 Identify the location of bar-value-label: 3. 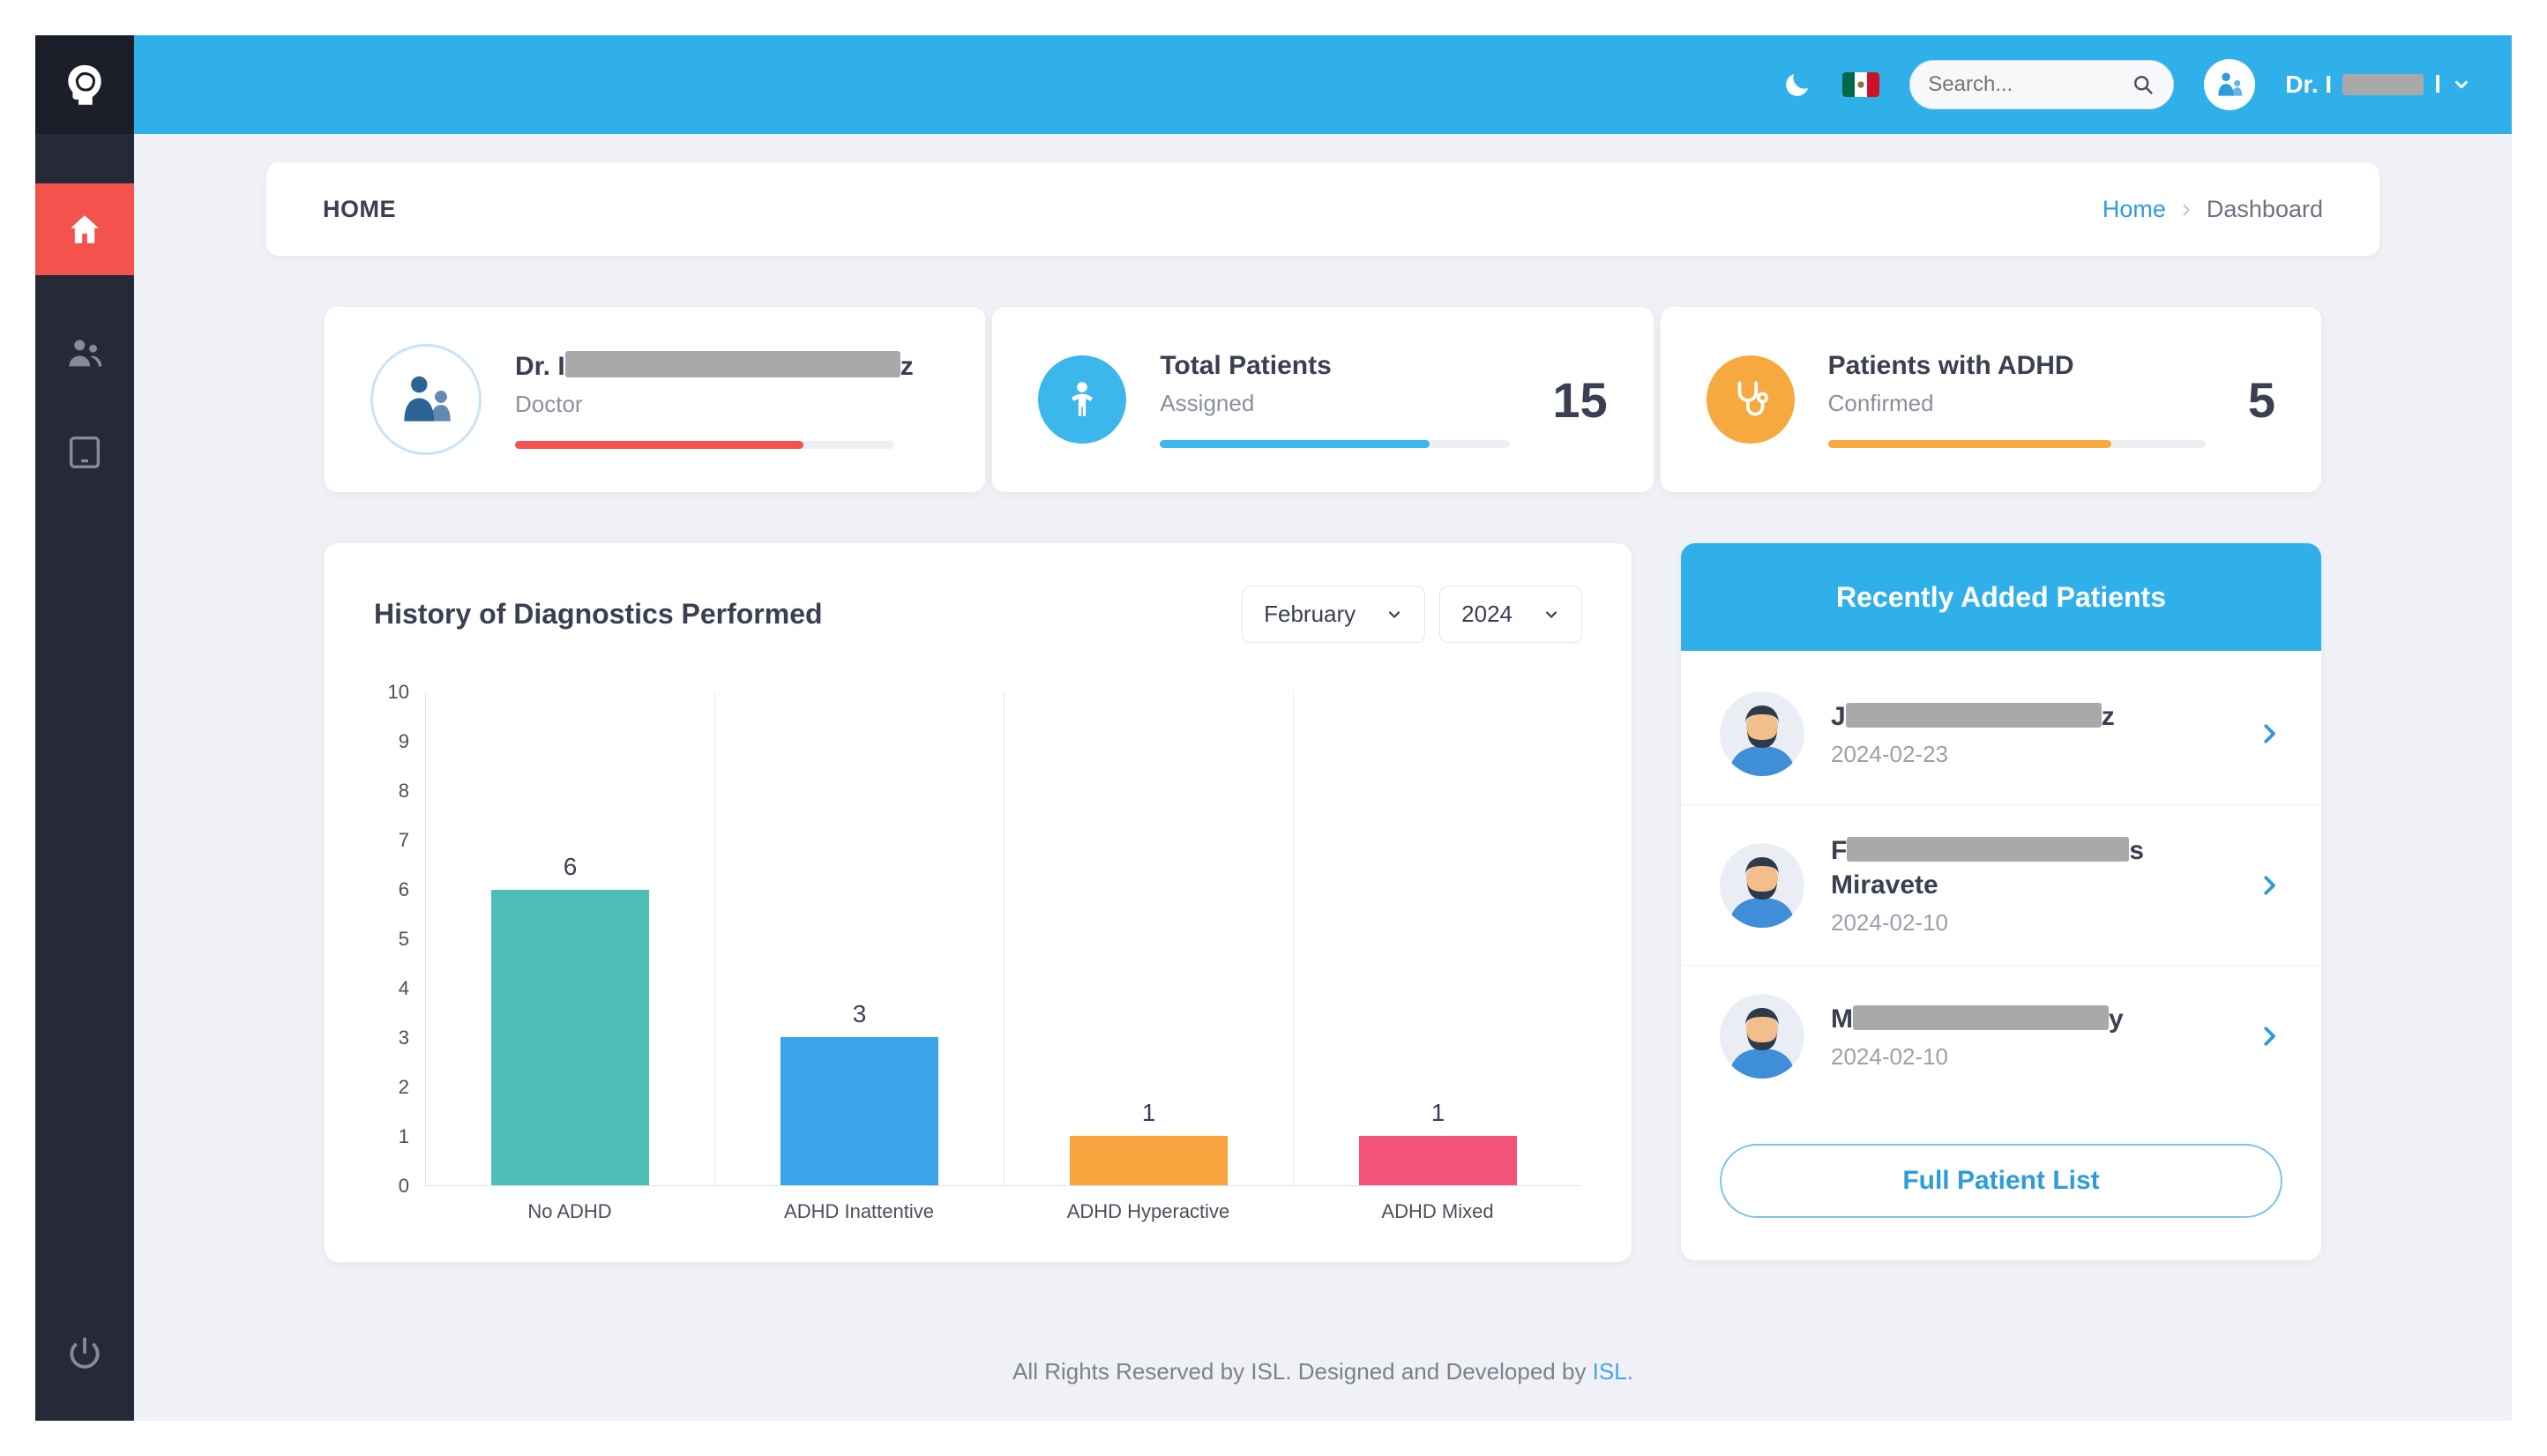
(859, 1014).